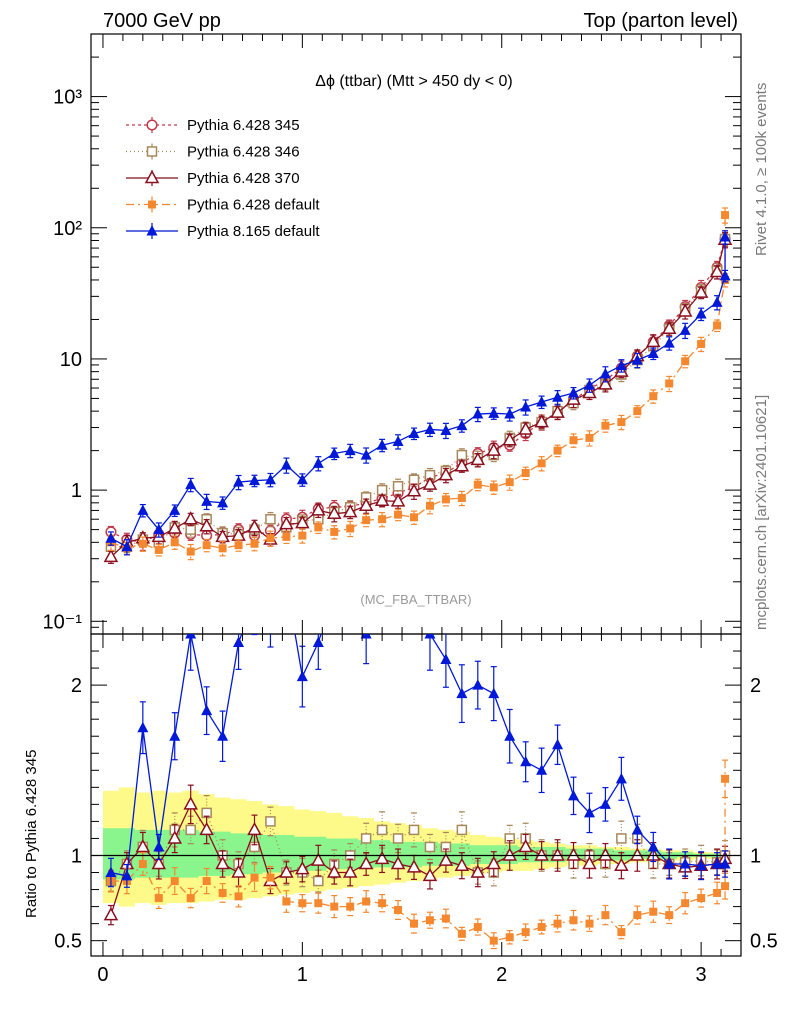  What do you see at coordinates (761, 512) in the screenshot?
I see `mcplots-label: mcplots.cern.ch [arXiv:2401.10621]` at bounding box center [761, 512].